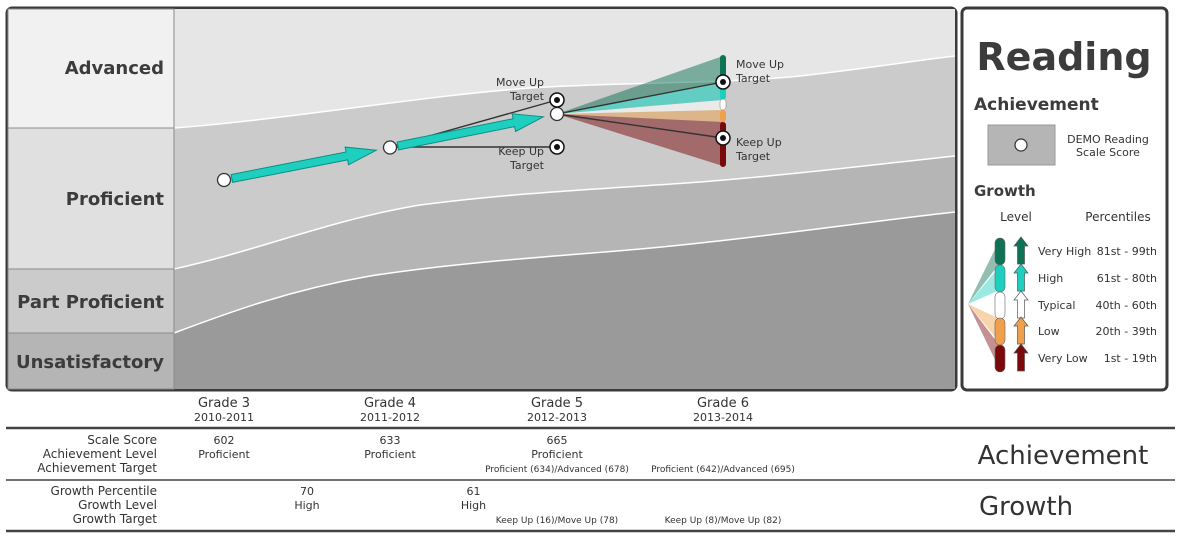 The image size is (1181, 539). I want to click on legend-achievement-item-label: DEMO Reading Scale Score, so click(1108, 146).